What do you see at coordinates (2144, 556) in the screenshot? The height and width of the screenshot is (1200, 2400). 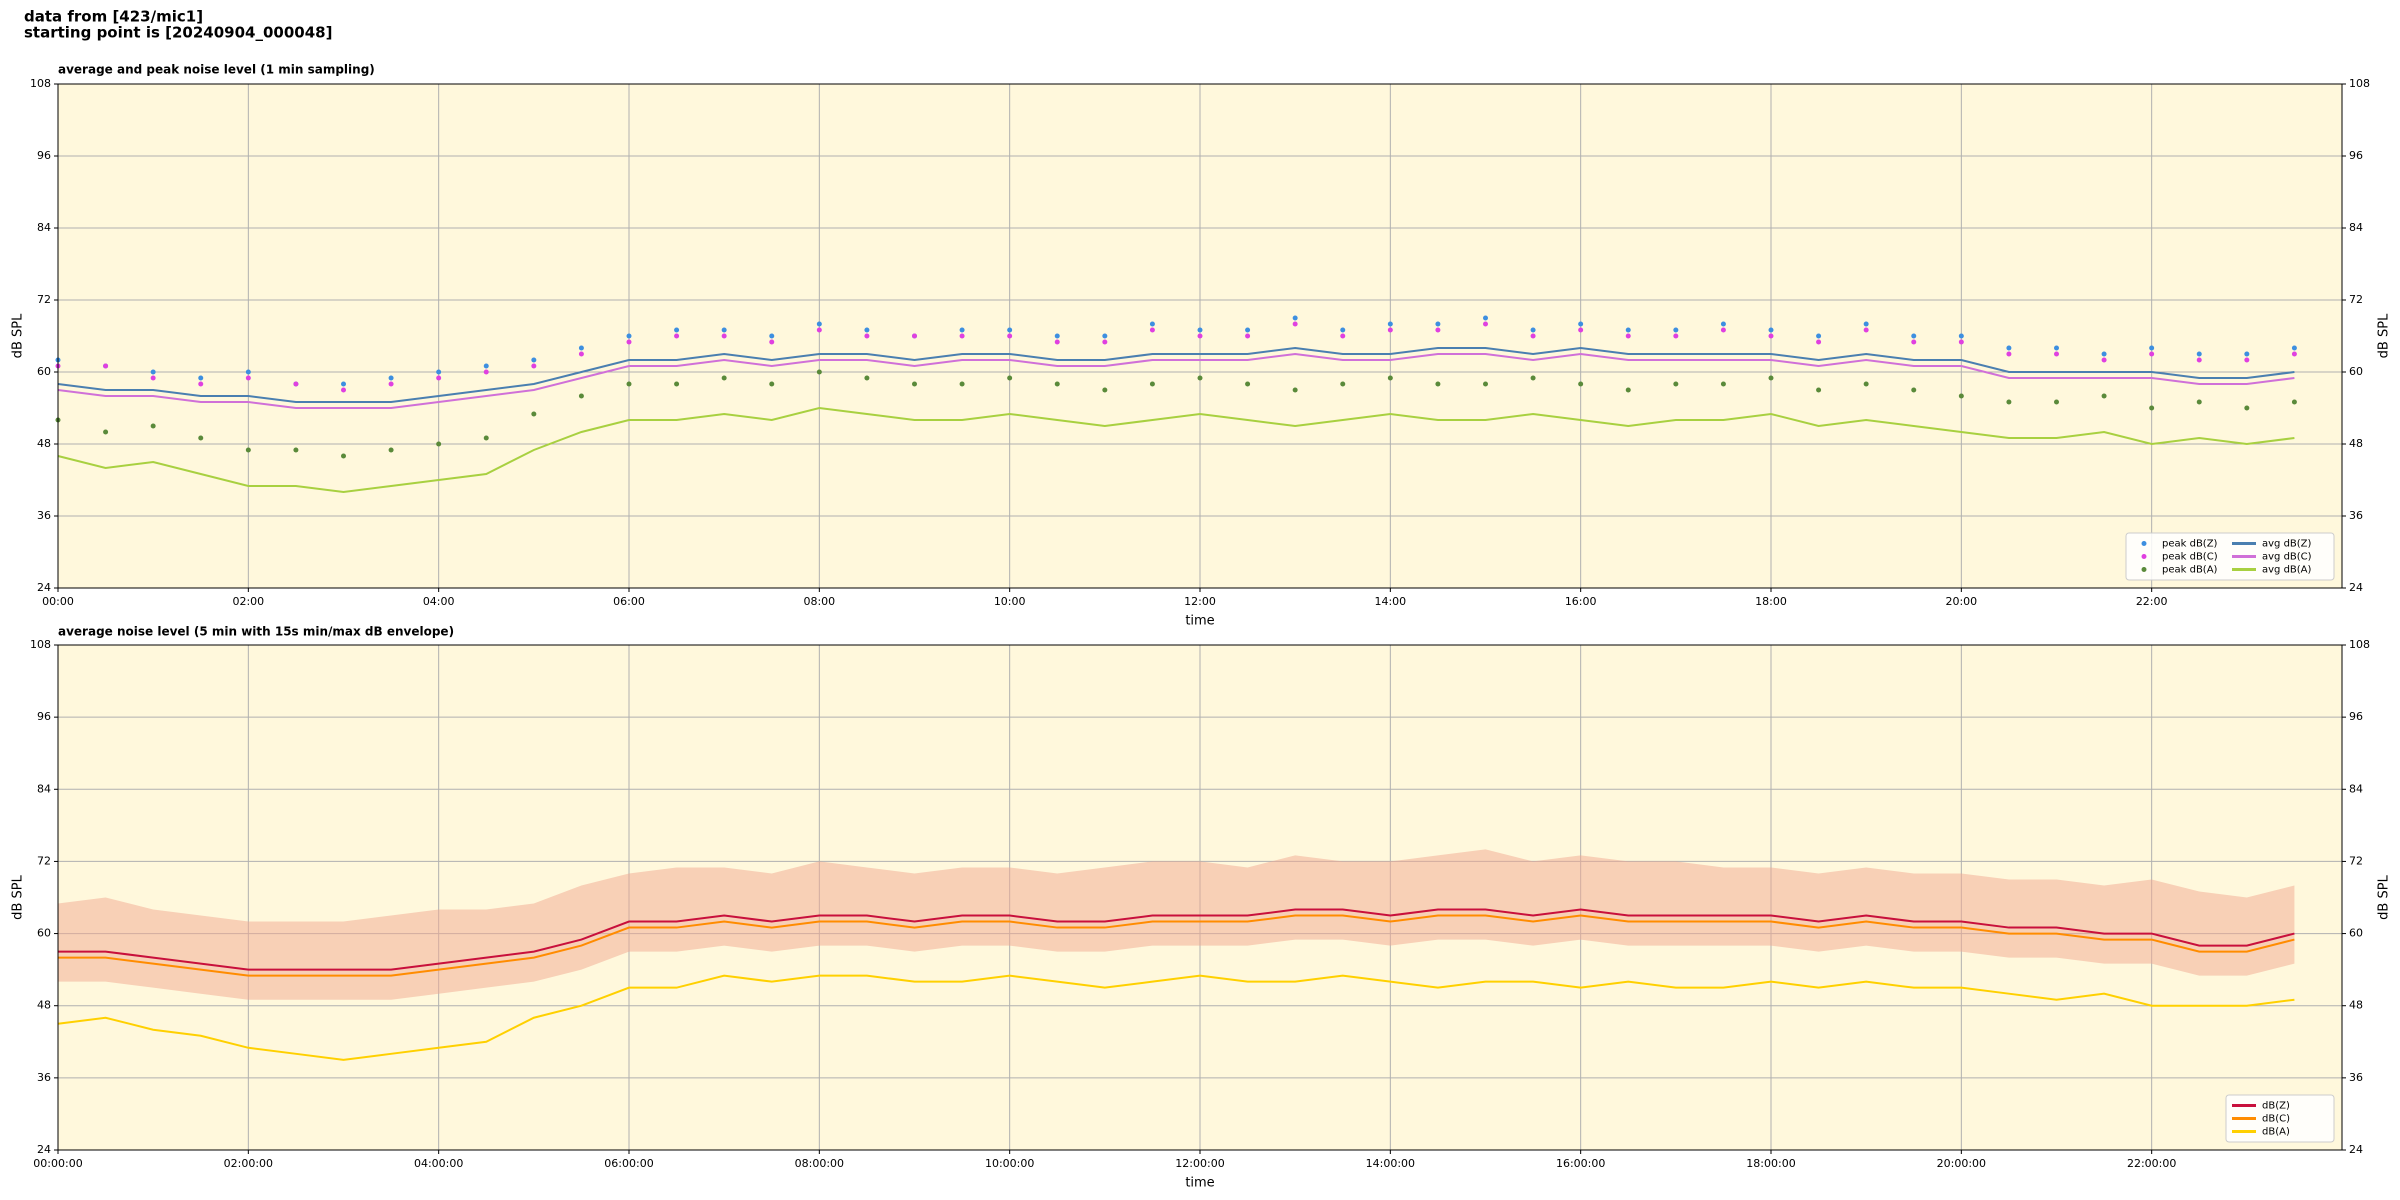 I see `legend-swatch` at bounding box center [2144, 556].